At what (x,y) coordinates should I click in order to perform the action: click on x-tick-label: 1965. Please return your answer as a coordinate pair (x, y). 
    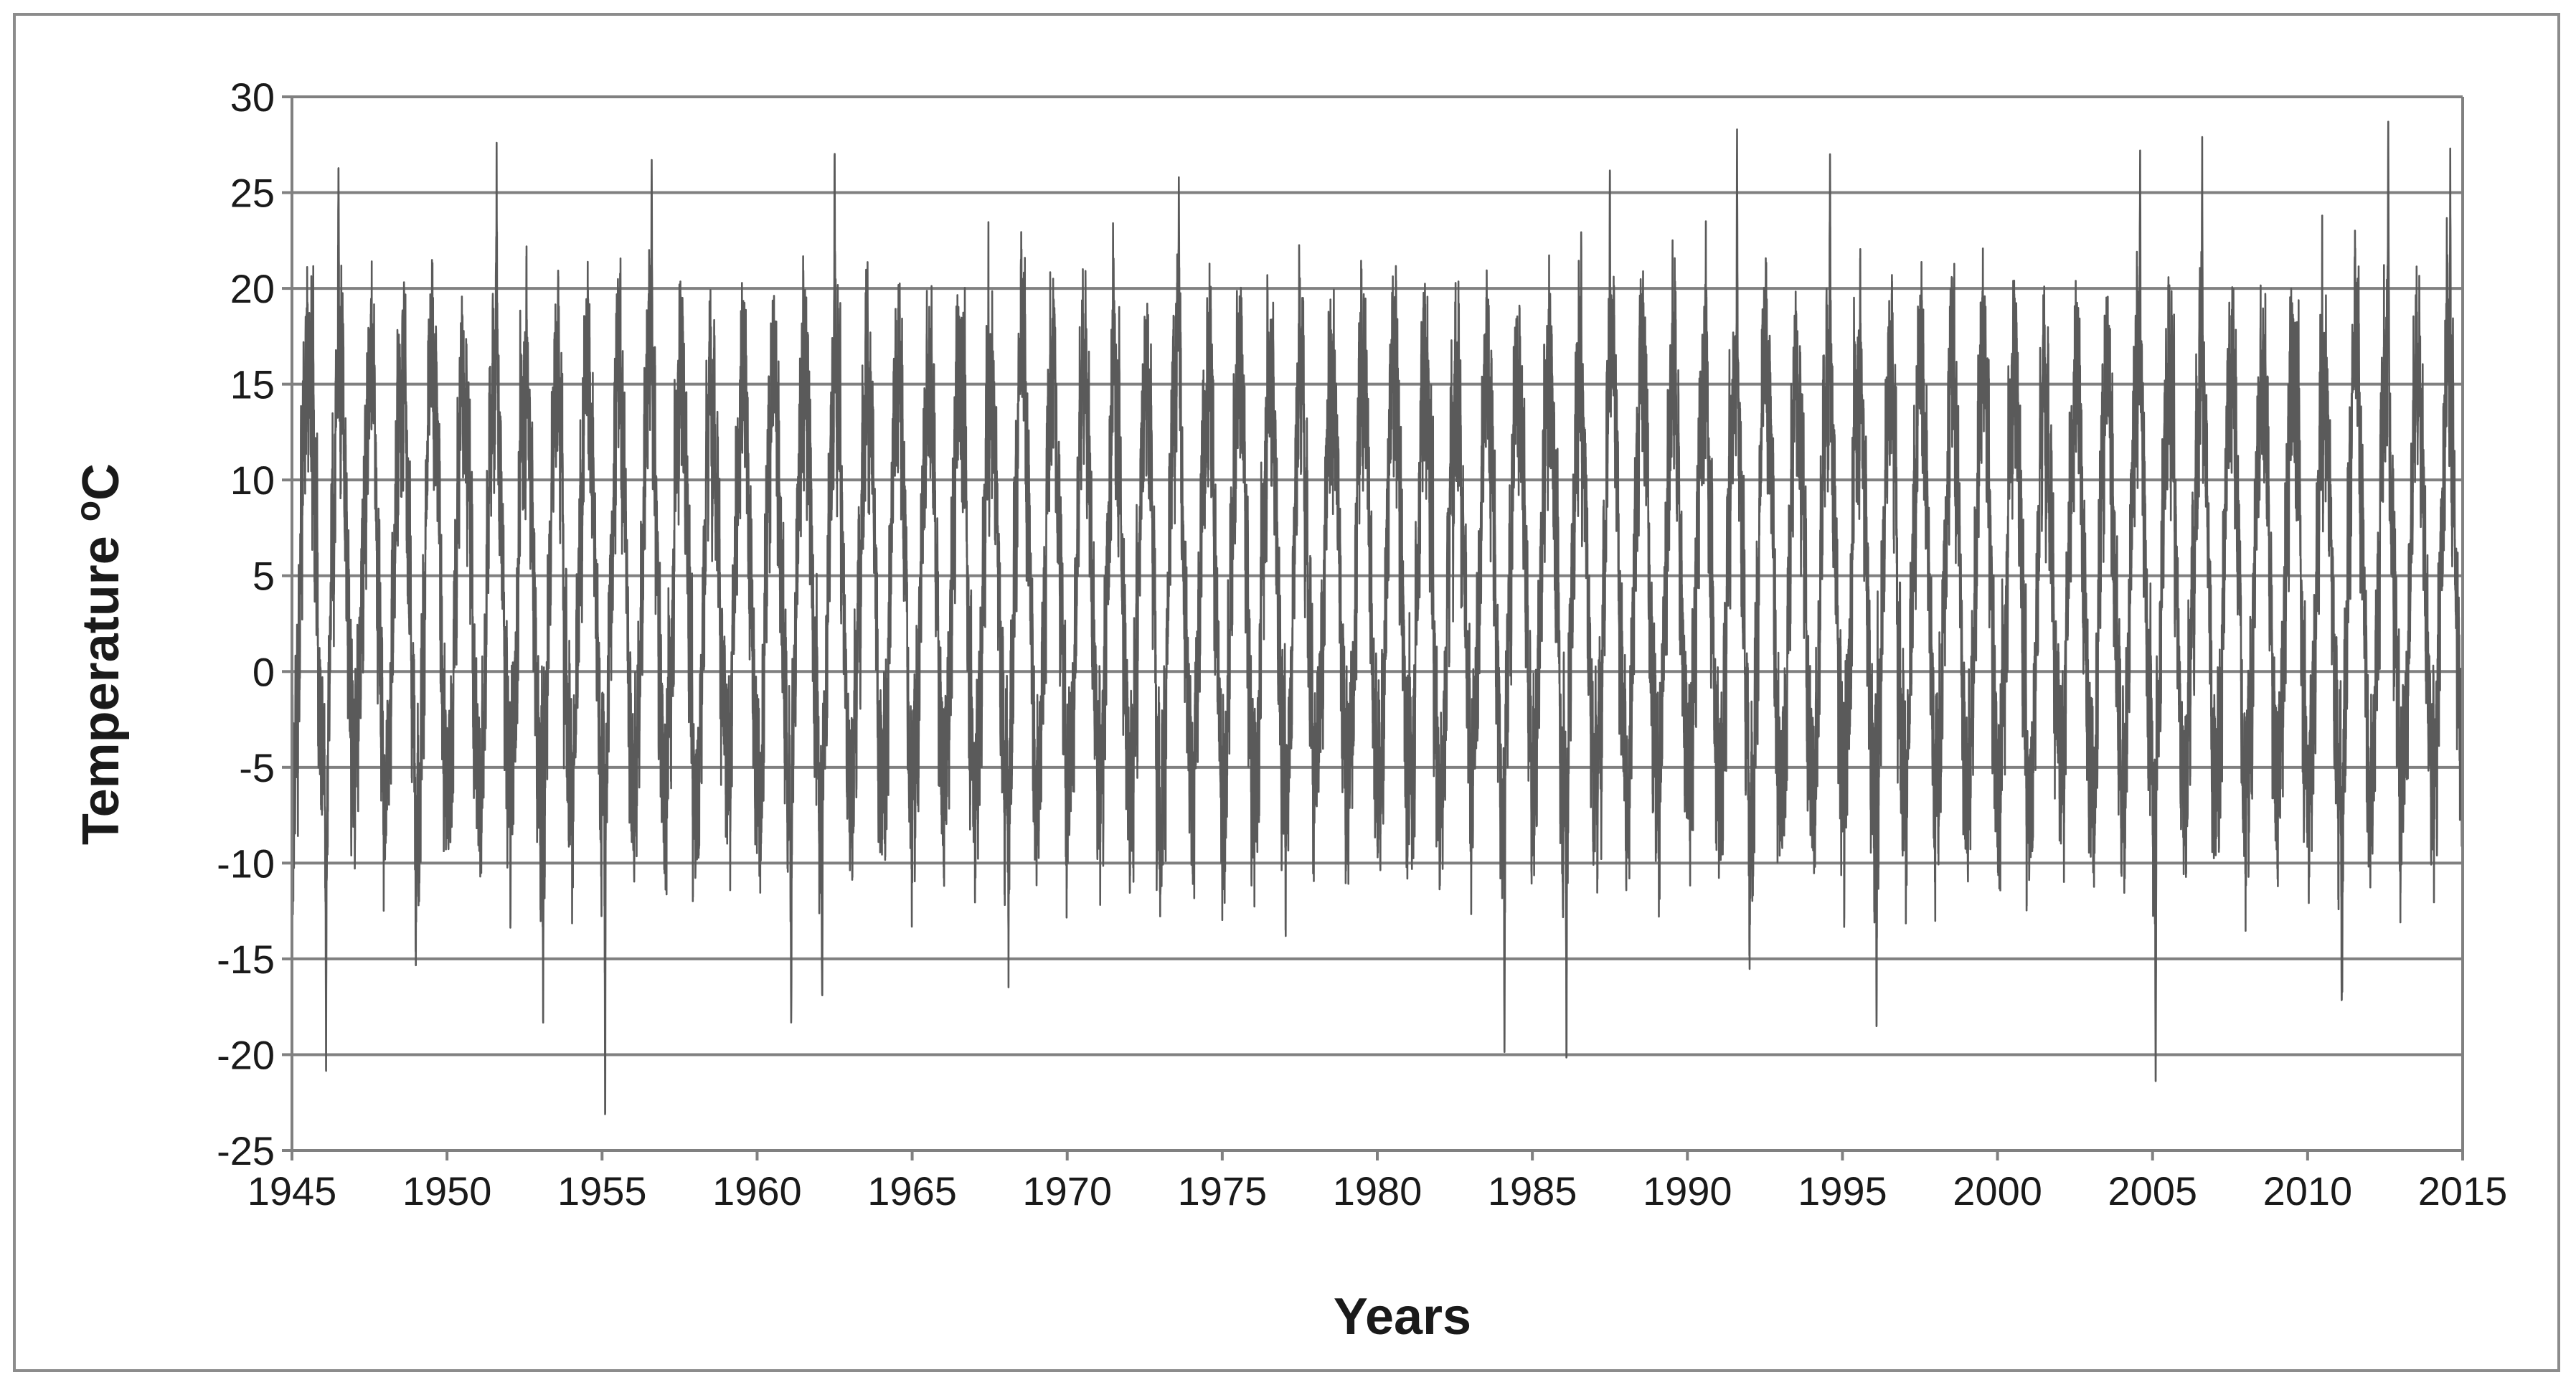
    Looking at the image, I should click on (912, 1191).